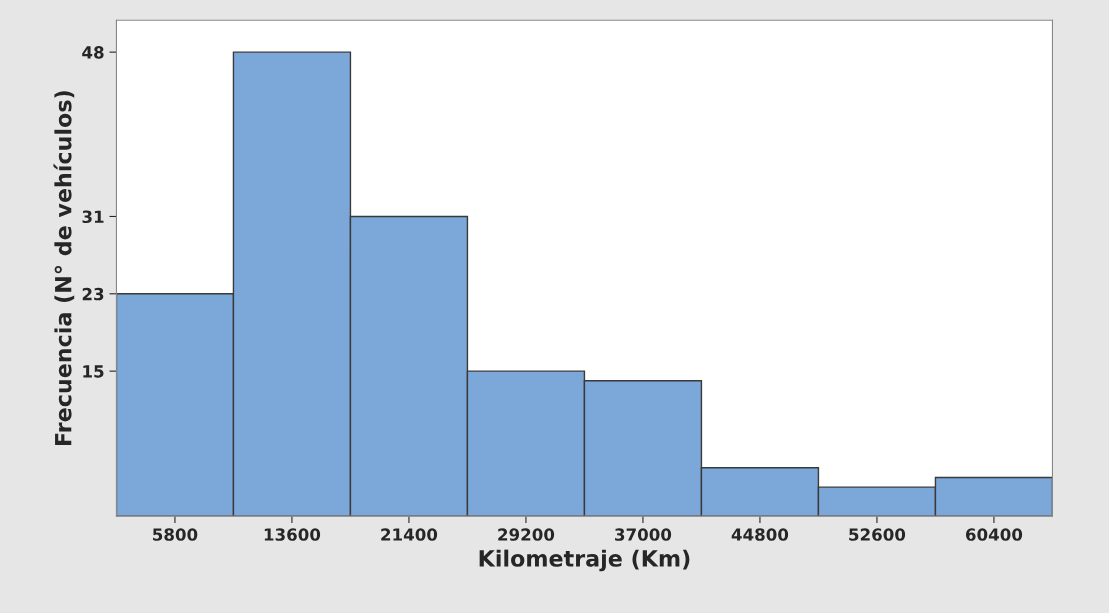  Describe the element at coordinates (994, 534) in the screenshot. I see `x-tick-label: 60400` at that location.